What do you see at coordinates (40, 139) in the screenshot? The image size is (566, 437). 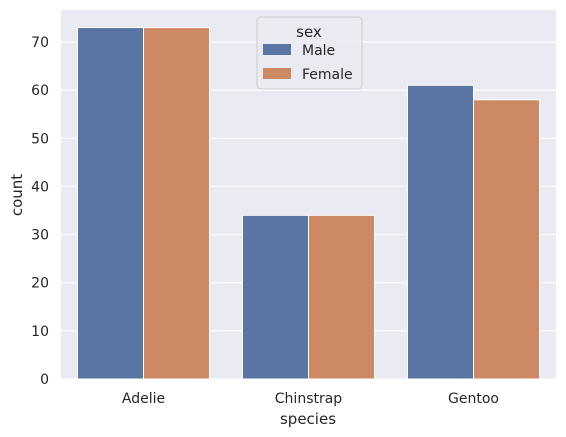 I see `y-tick-label: 50` at bounding box center [40, 139].